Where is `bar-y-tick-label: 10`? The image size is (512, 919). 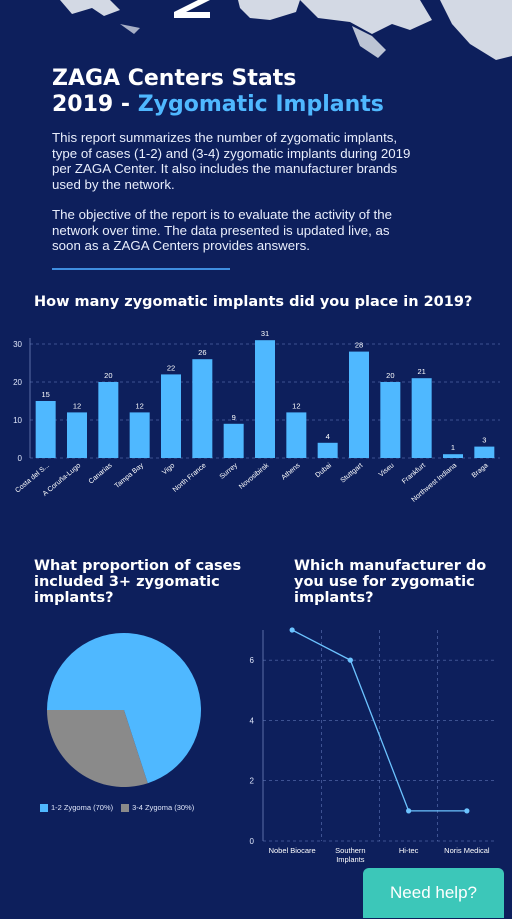 bar-y-tick-label: 10 is located at coordinates (17, 420).